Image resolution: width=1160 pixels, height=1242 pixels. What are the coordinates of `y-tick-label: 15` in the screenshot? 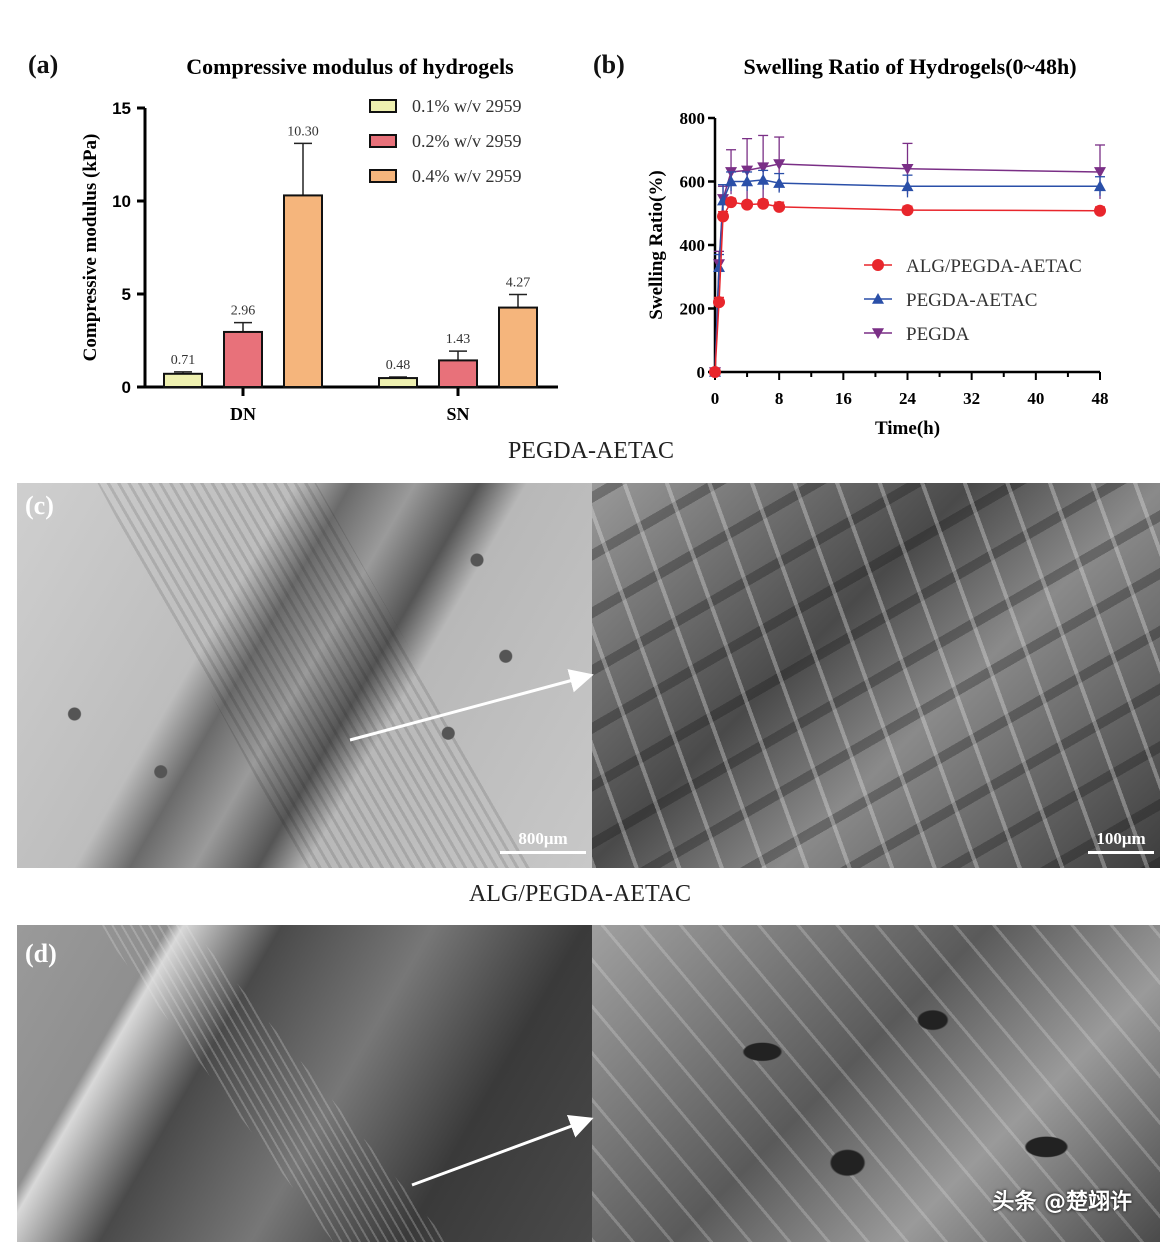 It's located at (121, 108).